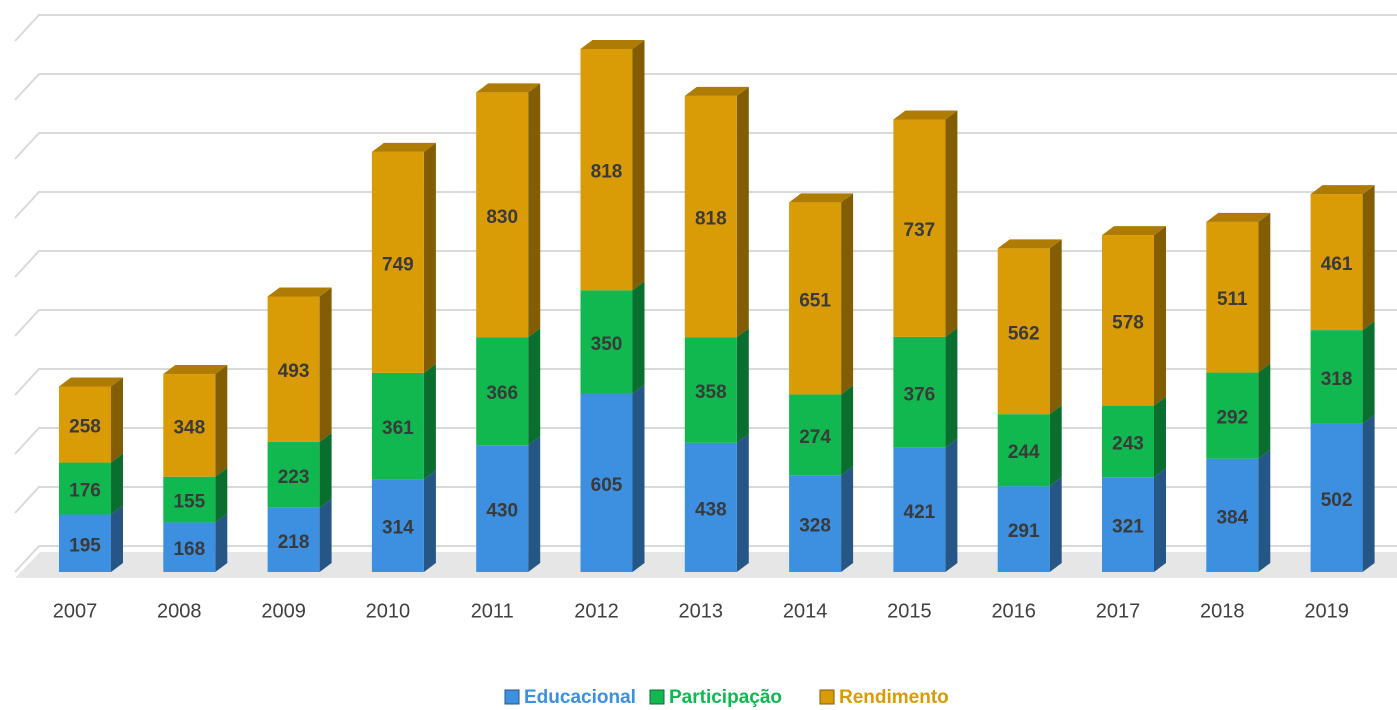 This screenshot has height=710, width=1397. What do you see at coordinates (894, 697) in the screenshot?
I see `legend-label: Rendimento` at bounding box center [894, 697].